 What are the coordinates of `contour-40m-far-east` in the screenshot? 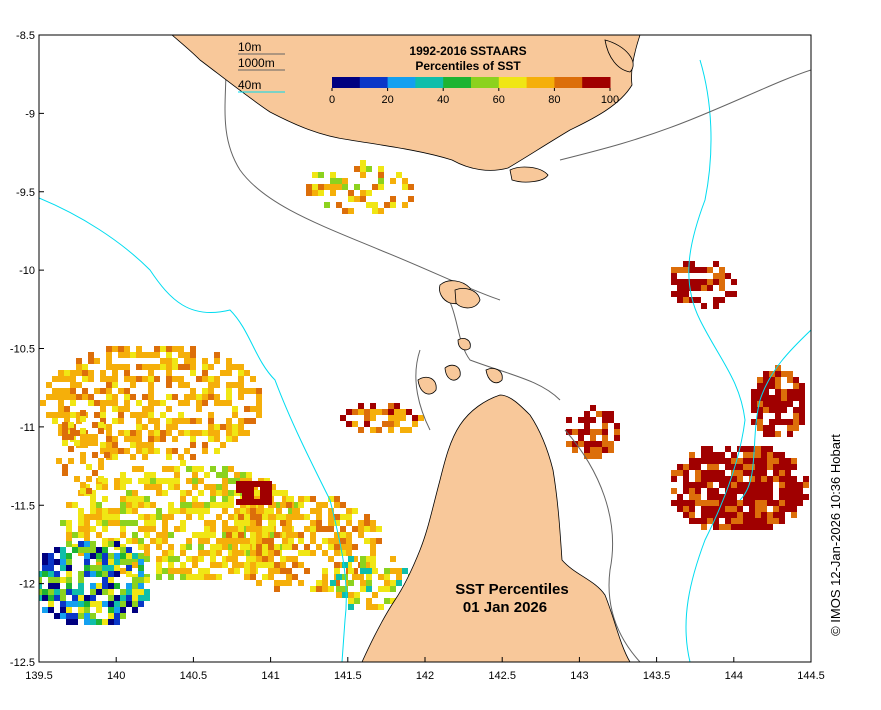 It's located at (775, 415).